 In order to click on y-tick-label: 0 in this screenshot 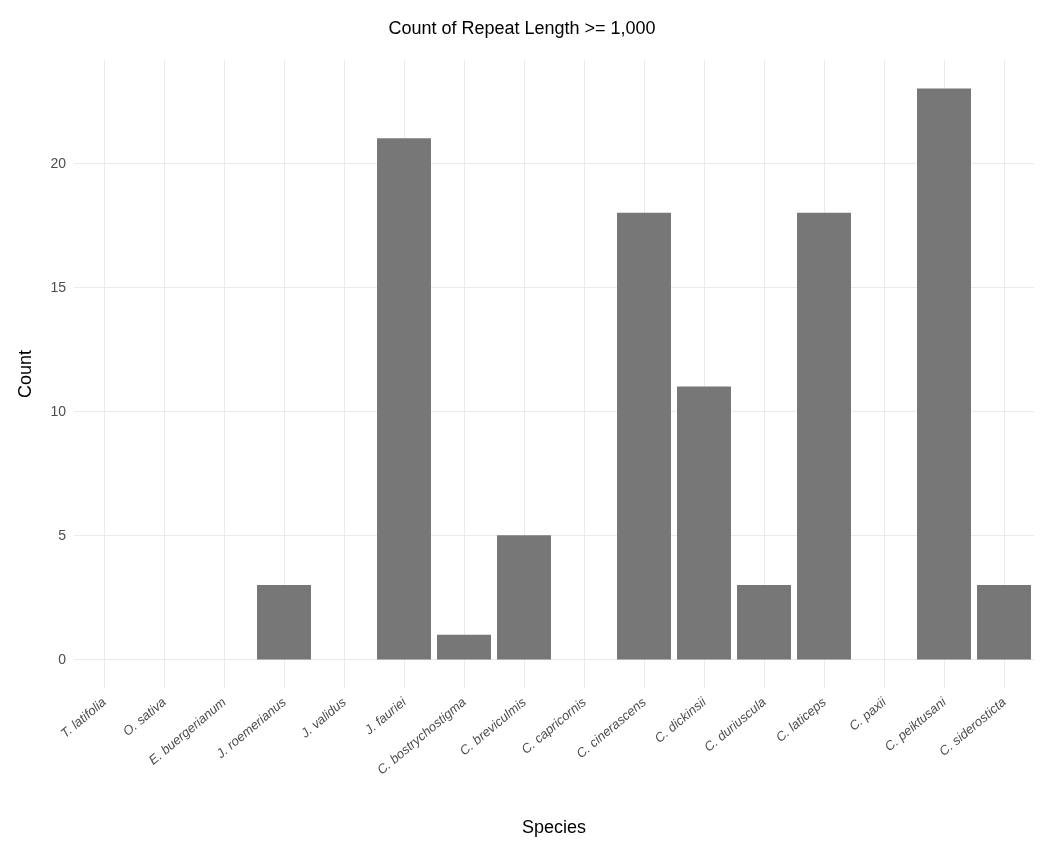, I will do `click(62, 659)`.